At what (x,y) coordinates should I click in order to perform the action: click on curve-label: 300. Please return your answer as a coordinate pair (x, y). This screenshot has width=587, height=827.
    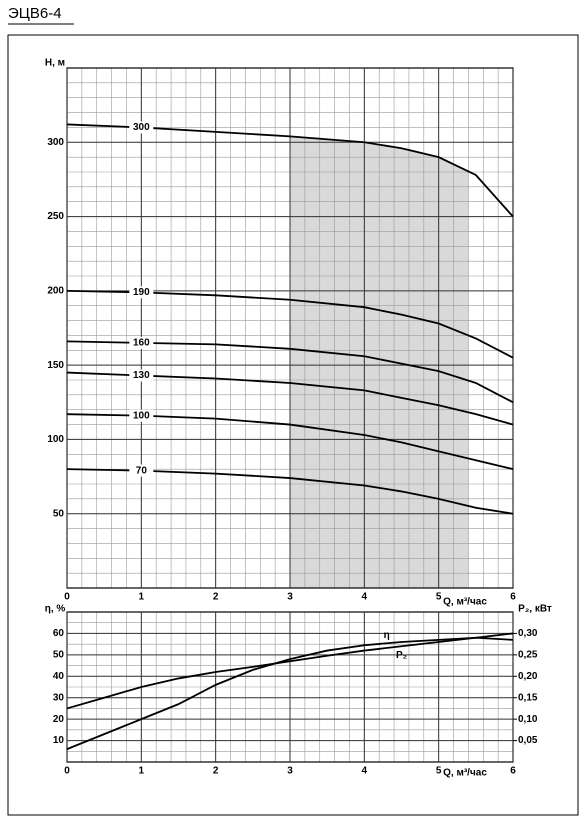
    Looking at the image, I should click on (141, 127).